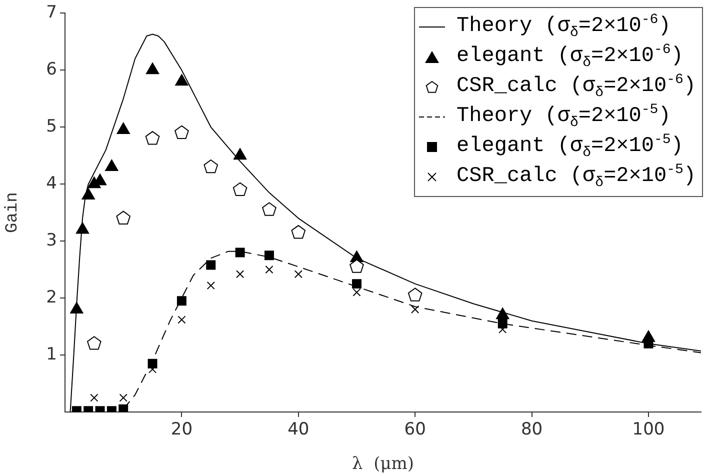 The image size is (709, 475). I want to click on legend-label: CSR_calc (σ$_{δ}$=2×10$^{-5}$), so click(576, 177).